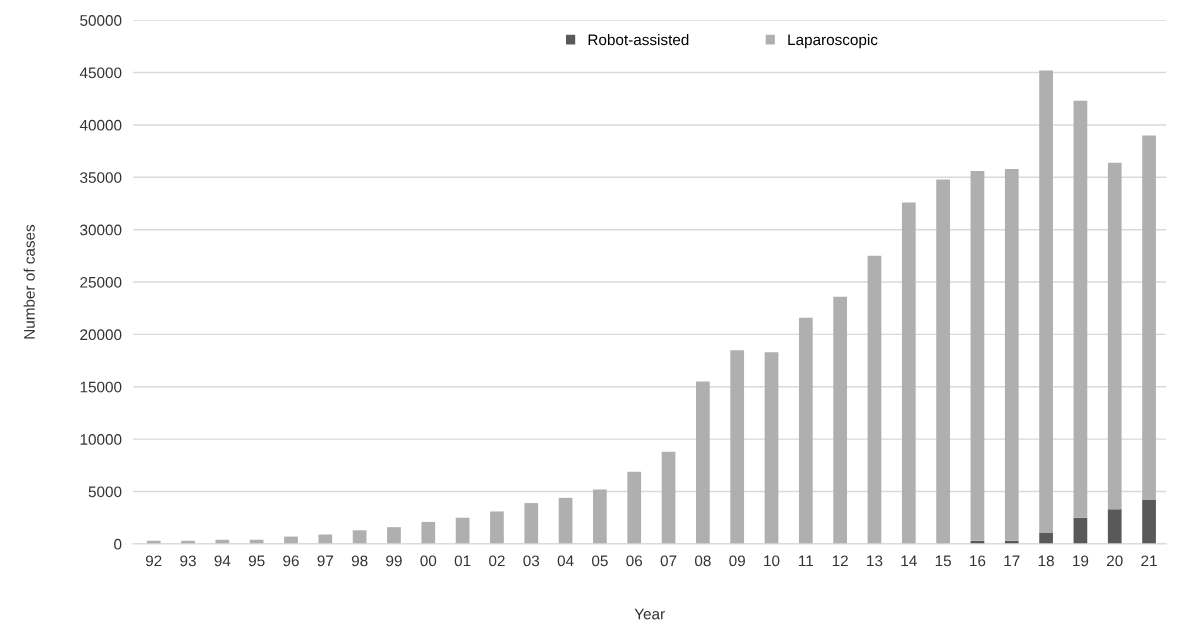 Image resolution: width=1178 pixels, height=631 pixels. What do you see at coordinates (1081, 561) in the screenshot?
I see `x-tick-label: 19` at bounding box center [1081, 561].